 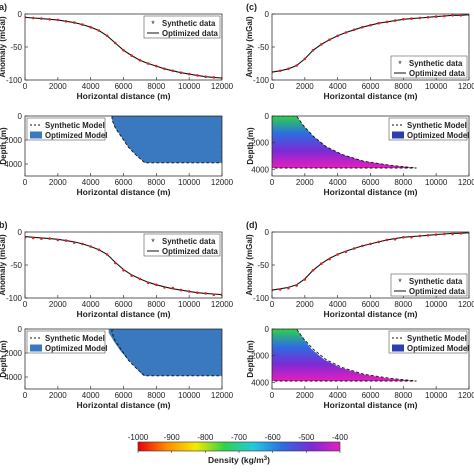 What do you see at coordinates (4, 359) in the screenshot?
I see `y-axis-label: Depth (m)` at bounding box center [4, 359].